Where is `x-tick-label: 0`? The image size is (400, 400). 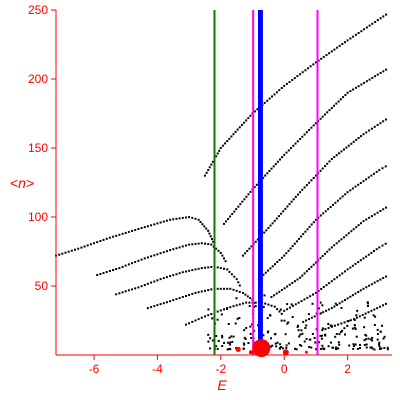
x-tick-label: 0 is located at coordinates (284, 369).